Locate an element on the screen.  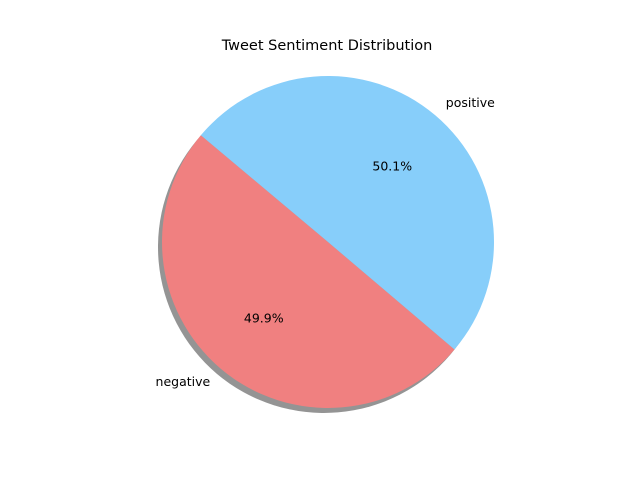
slice-percent-positive: 50.1% is located at coordinates (392, 165).